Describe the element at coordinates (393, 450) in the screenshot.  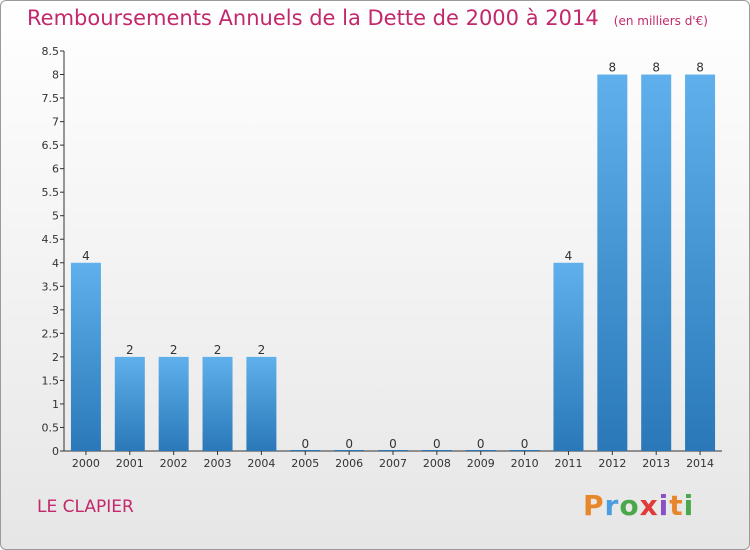
I see `bar-2007` at that location.